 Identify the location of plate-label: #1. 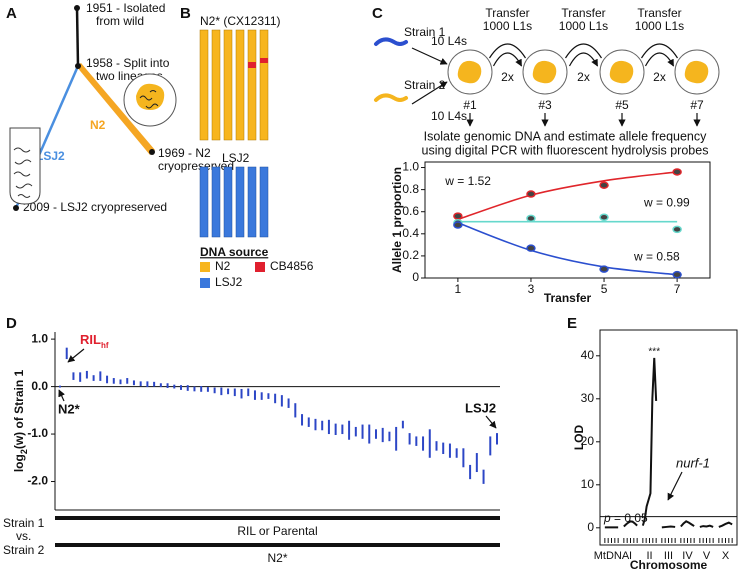
(470, 105).